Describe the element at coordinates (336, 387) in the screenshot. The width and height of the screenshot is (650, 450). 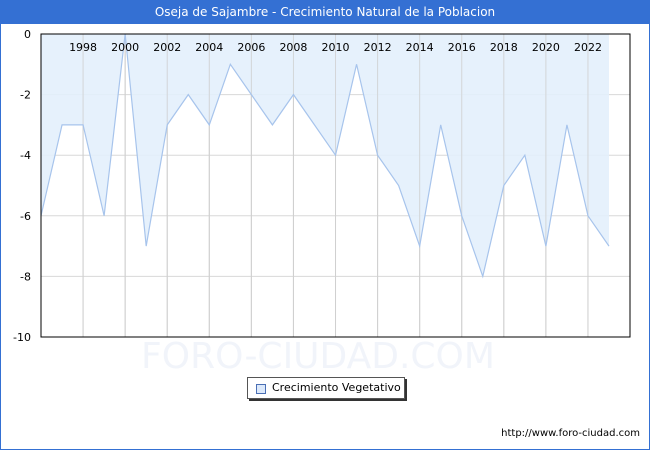
I see `legend-label: Crecimiento Vegetativo` at that location.